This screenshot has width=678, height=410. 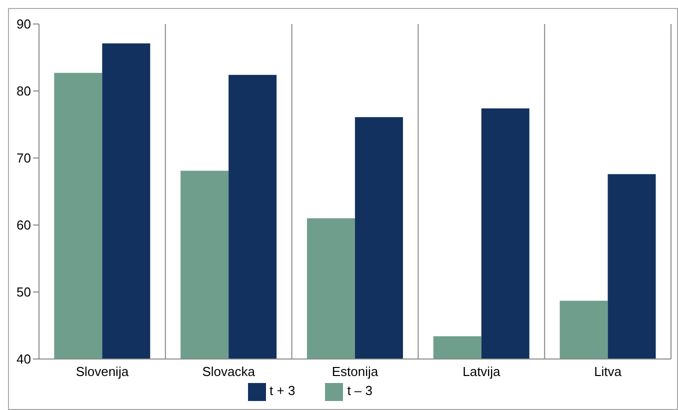 What do you see at coordinates (229, 372) in the screenshot?
I see `x-tick-label: Slovacka` at bounding box center [229, 372].